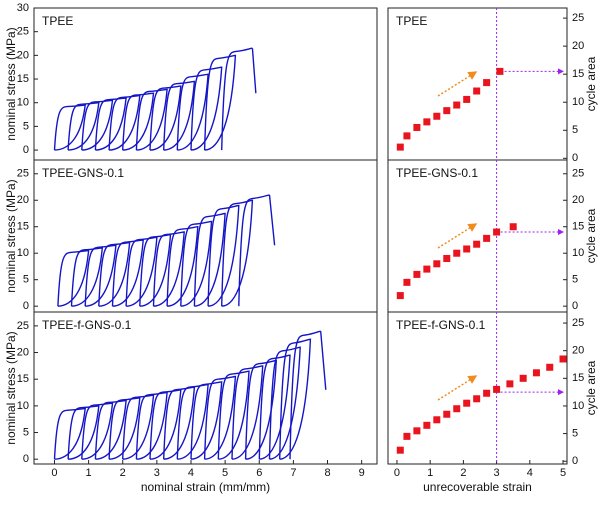 The height and width of the screenshot is (509, 600). What do you see at coordinates (225, 473) in the screenshot?
I see `x-tick-label: 5` at bounding box center [225, 473].